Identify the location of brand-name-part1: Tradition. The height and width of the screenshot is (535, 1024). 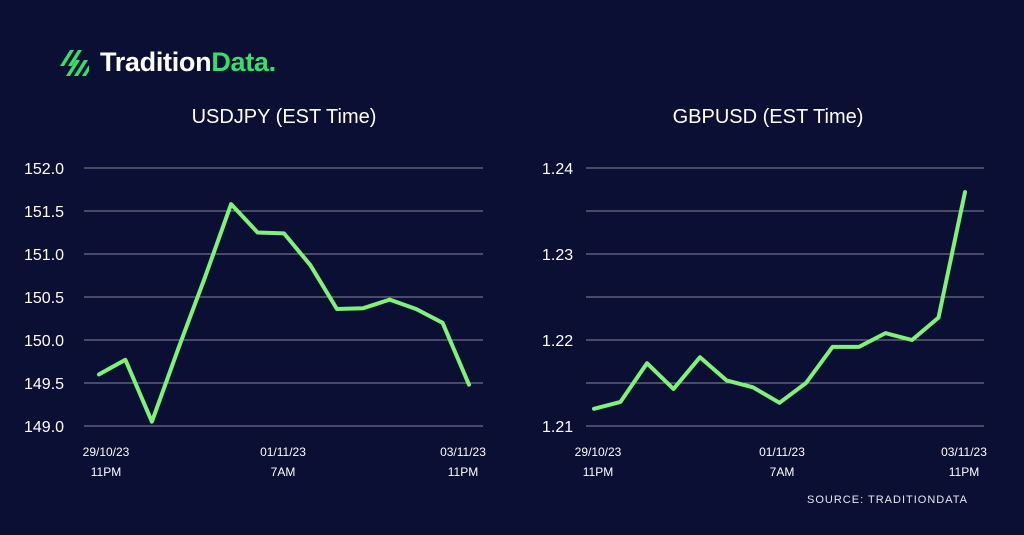
(156, 61).